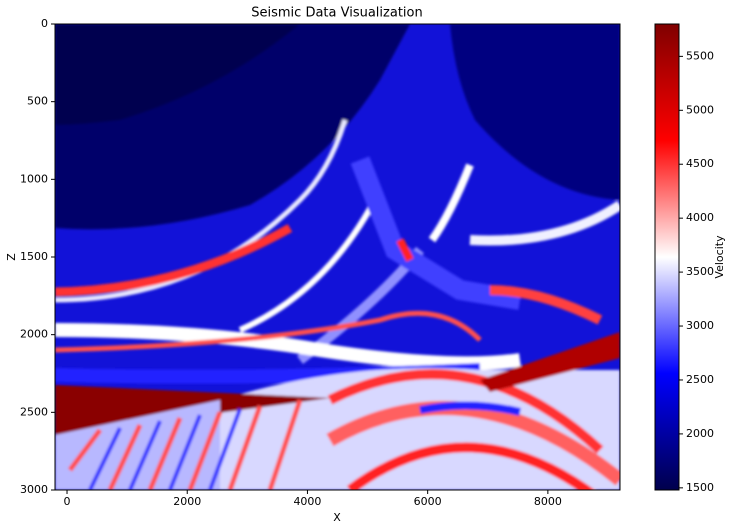 The height and width of the screenshot is (532, 732). What do you see at coordinates (336, 13) in the screenshot?
I see `chart-title: Seismic Data Visualization` at bounding box center [336, 13].